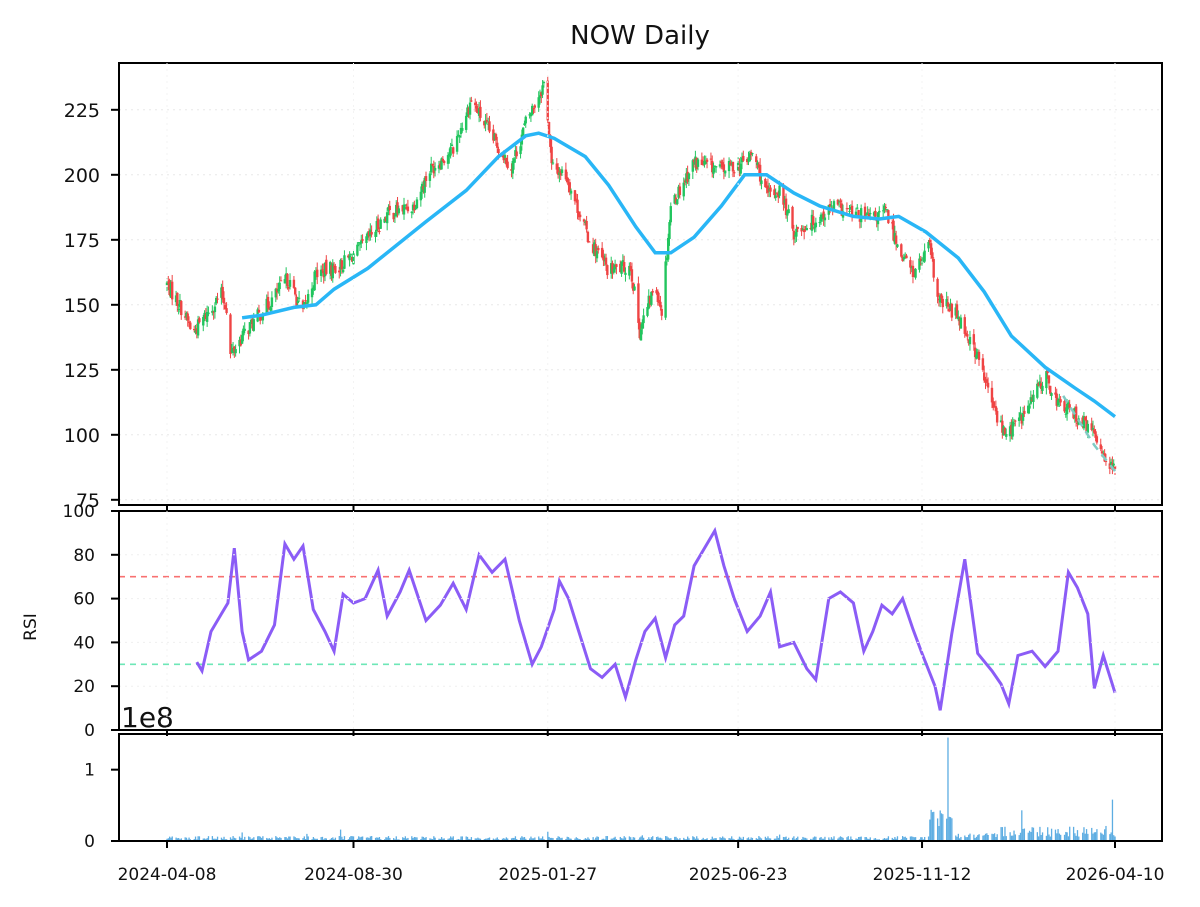 The height and width of the screenshot is (907, 1200). Describe the element at coordinates (922, 875) in the screenshot. I see `x-tick-label: 2025-11-12` at that location.